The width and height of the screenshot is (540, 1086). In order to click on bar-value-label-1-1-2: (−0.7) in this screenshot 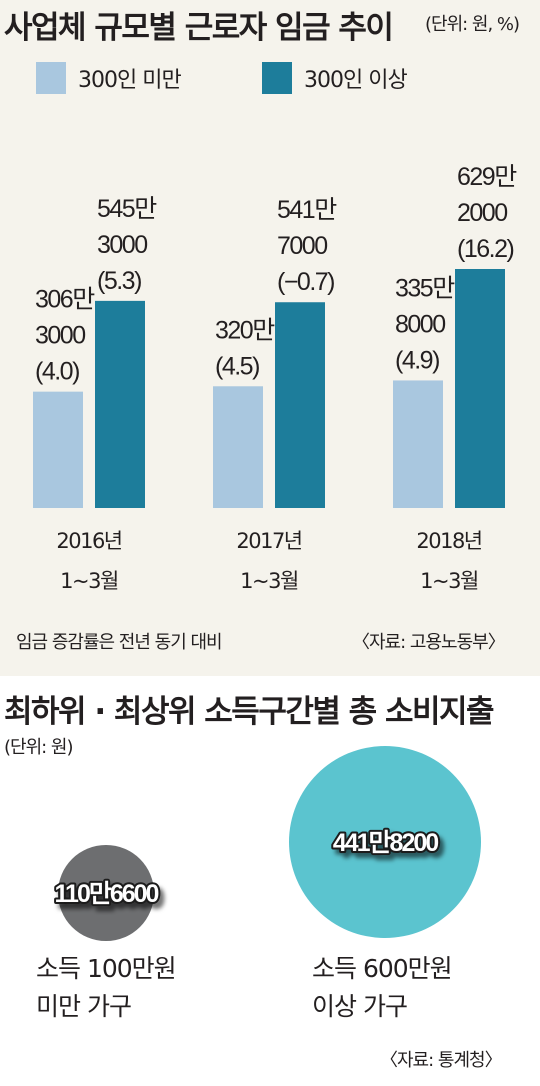, I will do `click(305, 282)`.